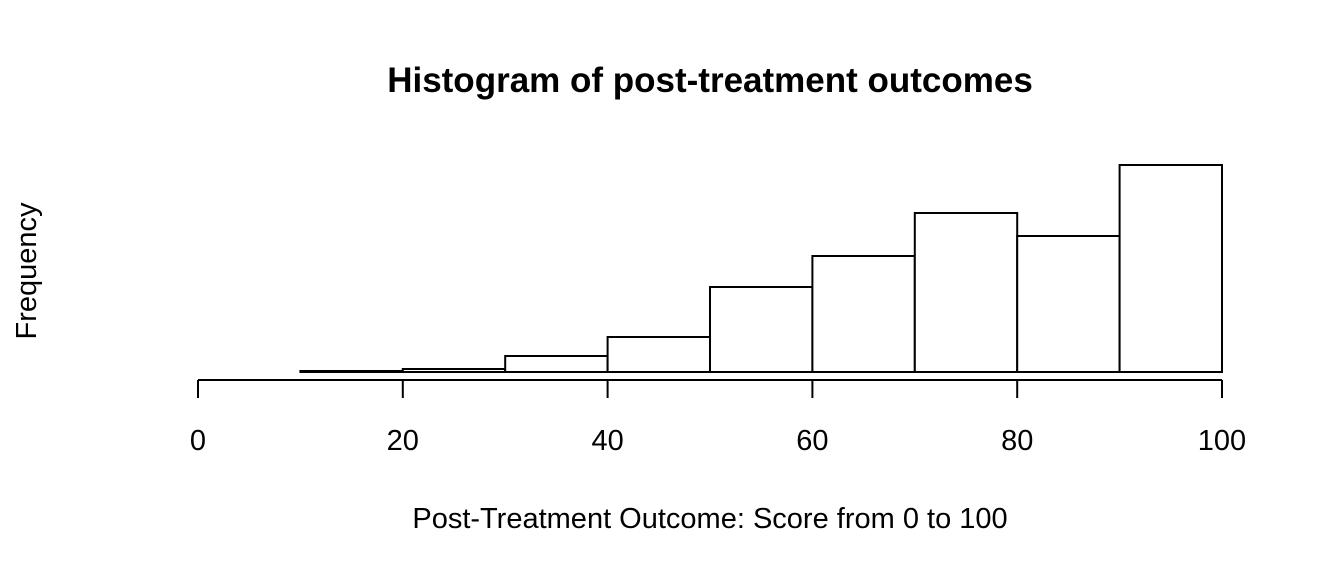 This screenshot has width=1344, height=576. Describe the element at coordinates (607, 441) in the screenshot. I see `x-tick-label: 40` at that location.